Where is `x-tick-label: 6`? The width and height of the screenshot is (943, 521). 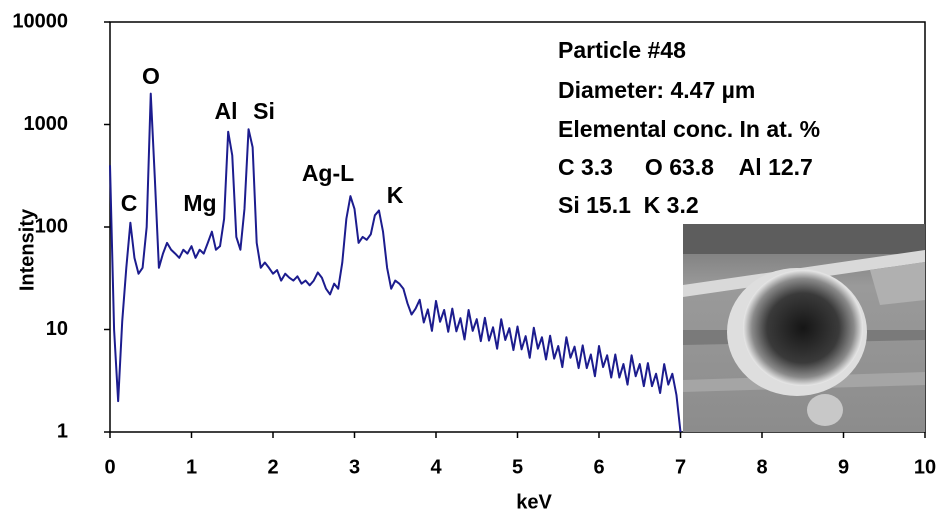
x-tick-label: 6 is located at coordinates (598, 467).